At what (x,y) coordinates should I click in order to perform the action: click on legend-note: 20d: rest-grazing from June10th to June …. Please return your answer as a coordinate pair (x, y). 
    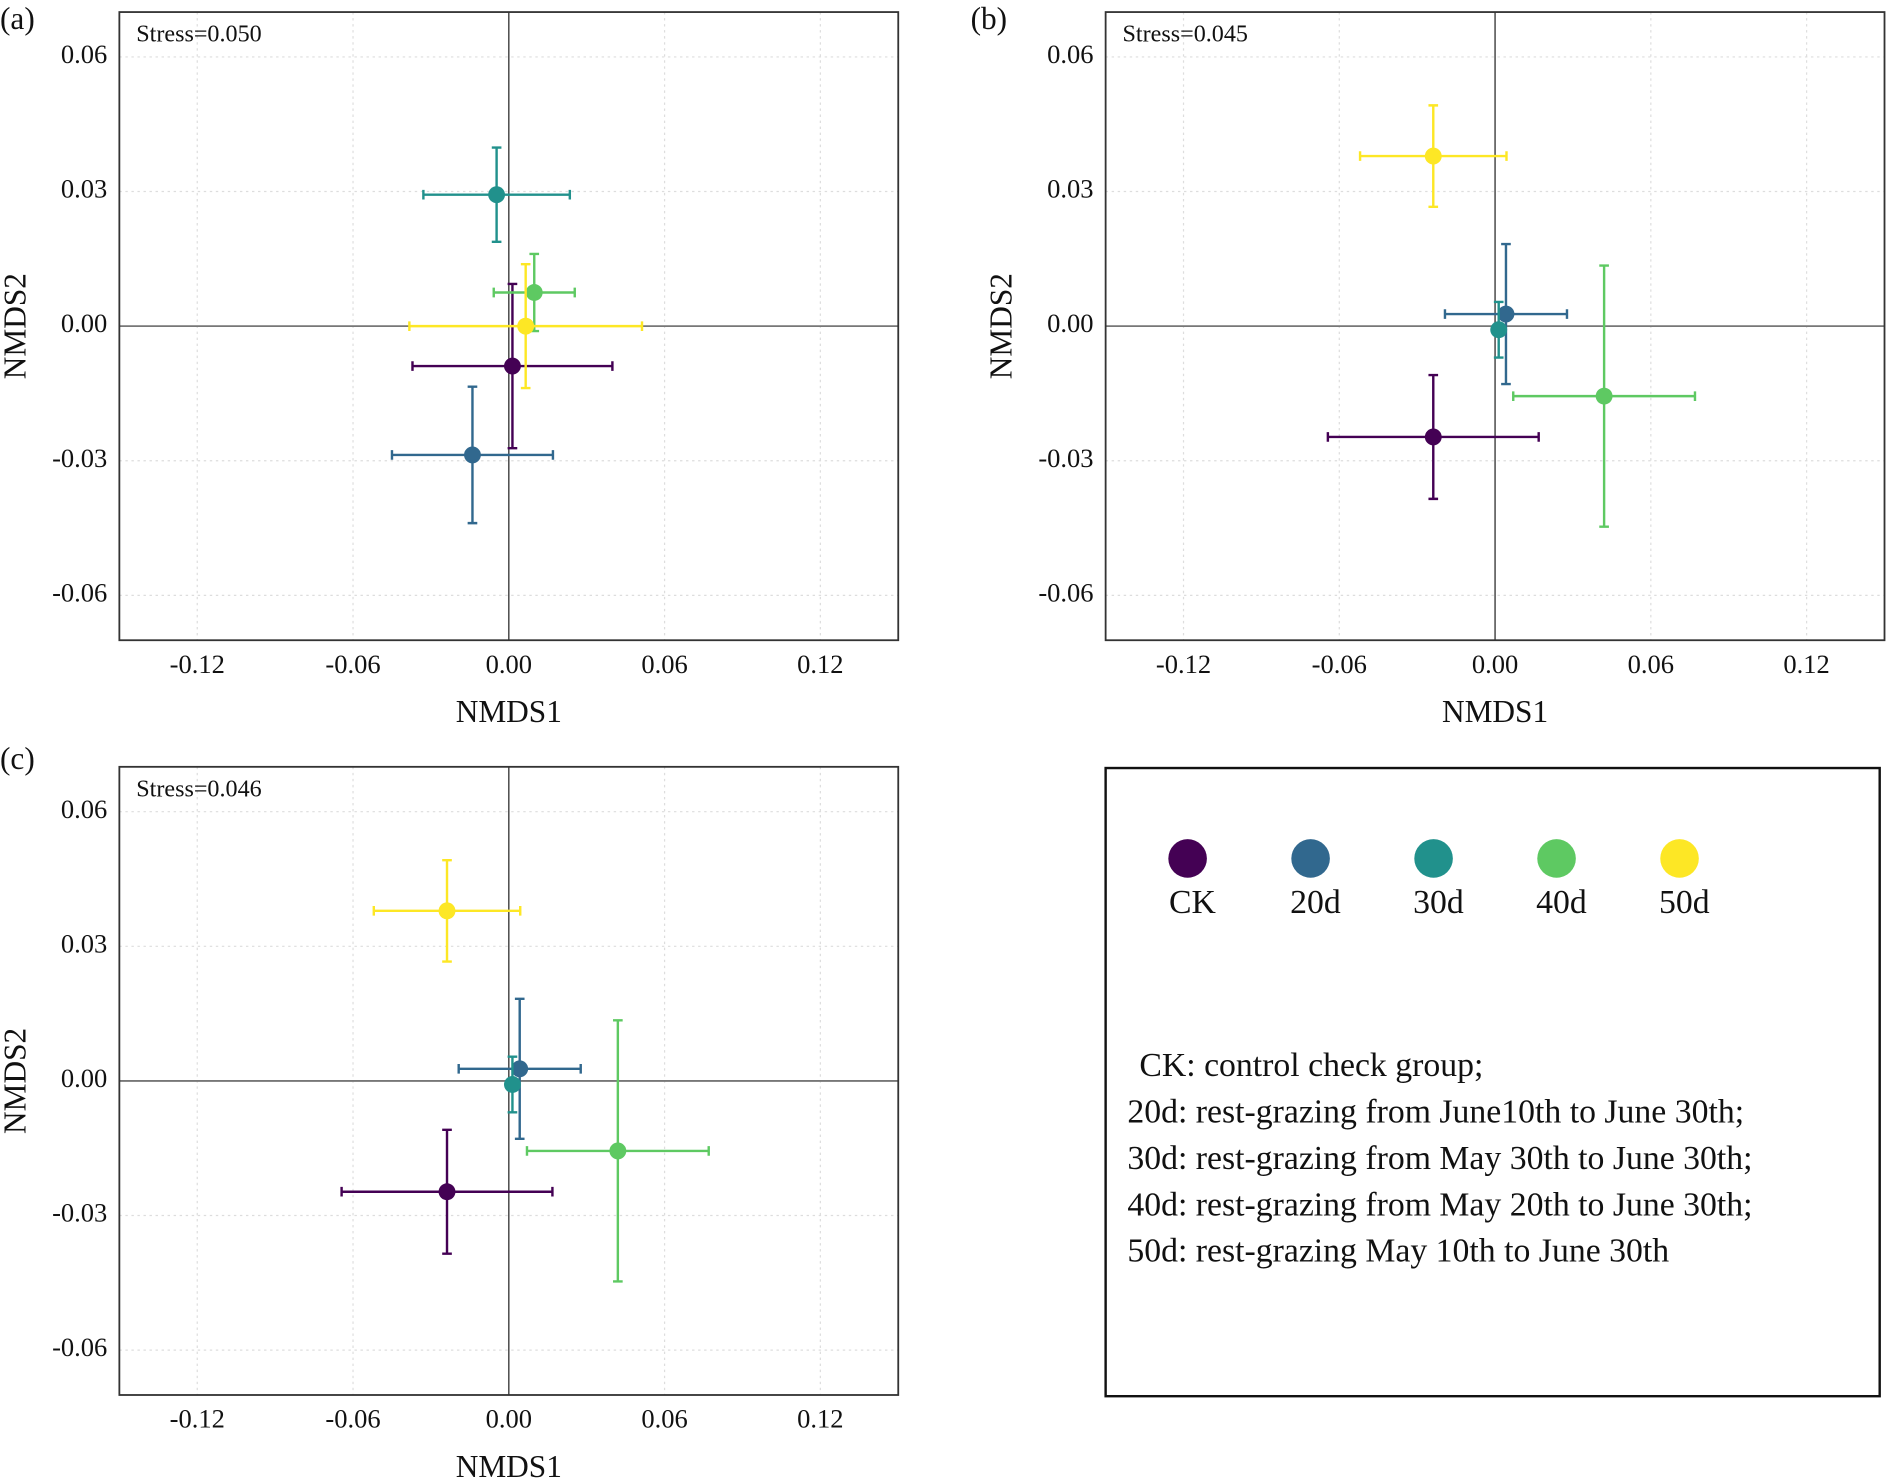
    Looking at the image, I should click on (1435, 1111).